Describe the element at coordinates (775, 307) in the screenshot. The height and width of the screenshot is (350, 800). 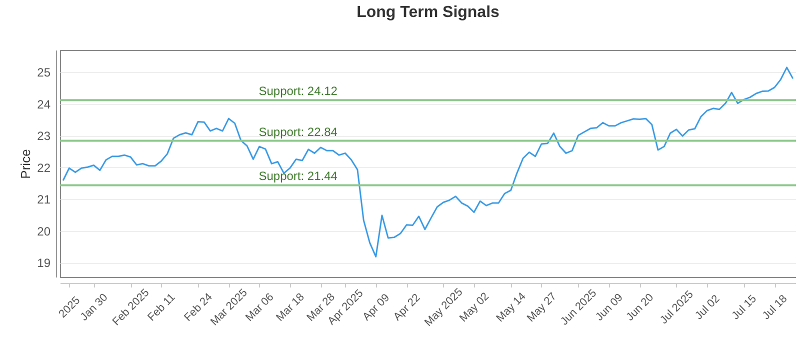
I see `x-tick-label: Jul 18` at that location.